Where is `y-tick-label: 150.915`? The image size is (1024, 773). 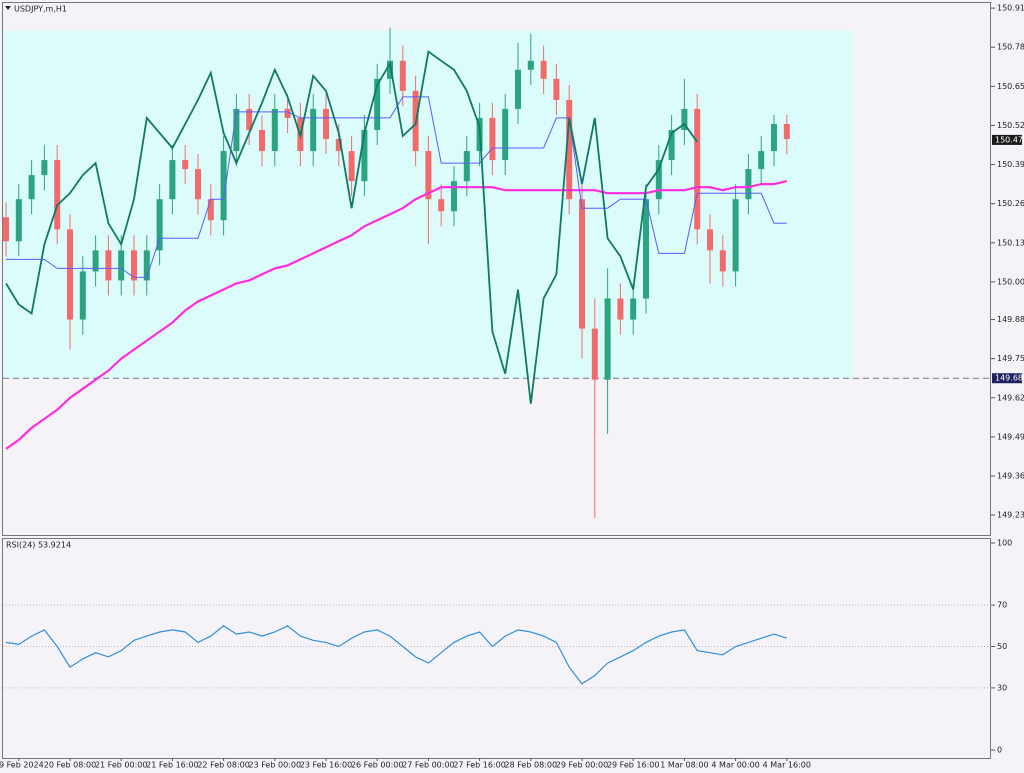
y-tick-label: 150.915 is located at coordinates (1010, 8).